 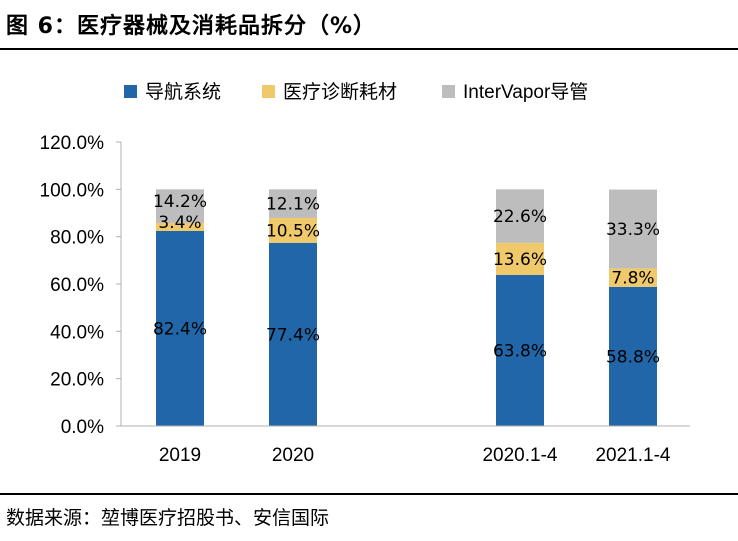 I want to click on data-label: 12.1%, so click(x=293, y=205).